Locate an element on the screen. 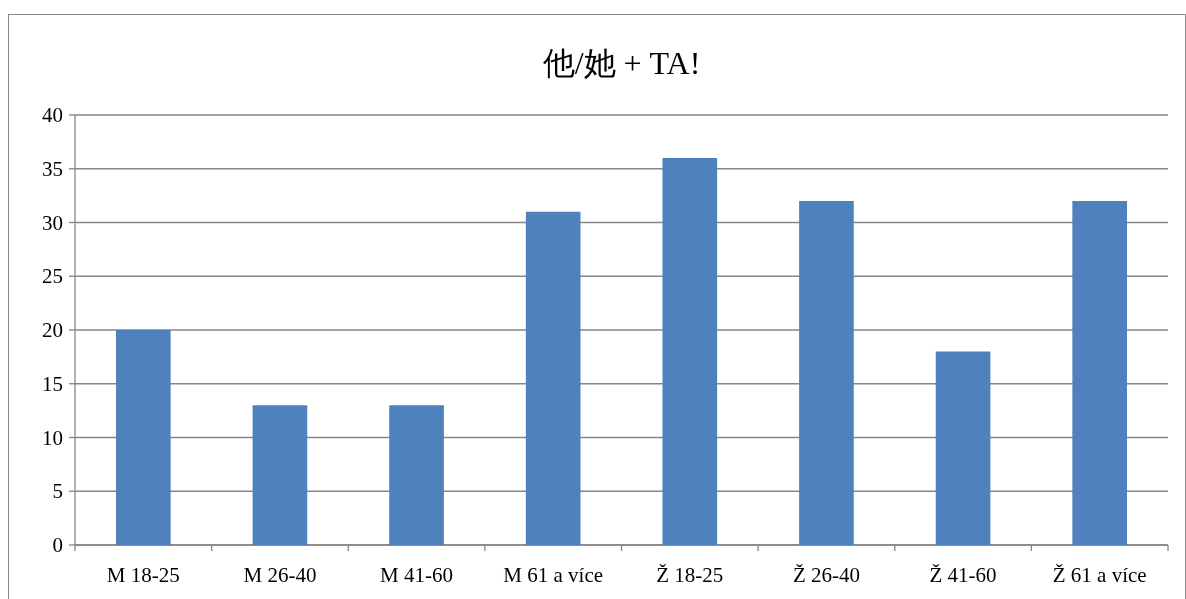  x-tick-label: Ž 41-60 is located at coordinates (963, 575).